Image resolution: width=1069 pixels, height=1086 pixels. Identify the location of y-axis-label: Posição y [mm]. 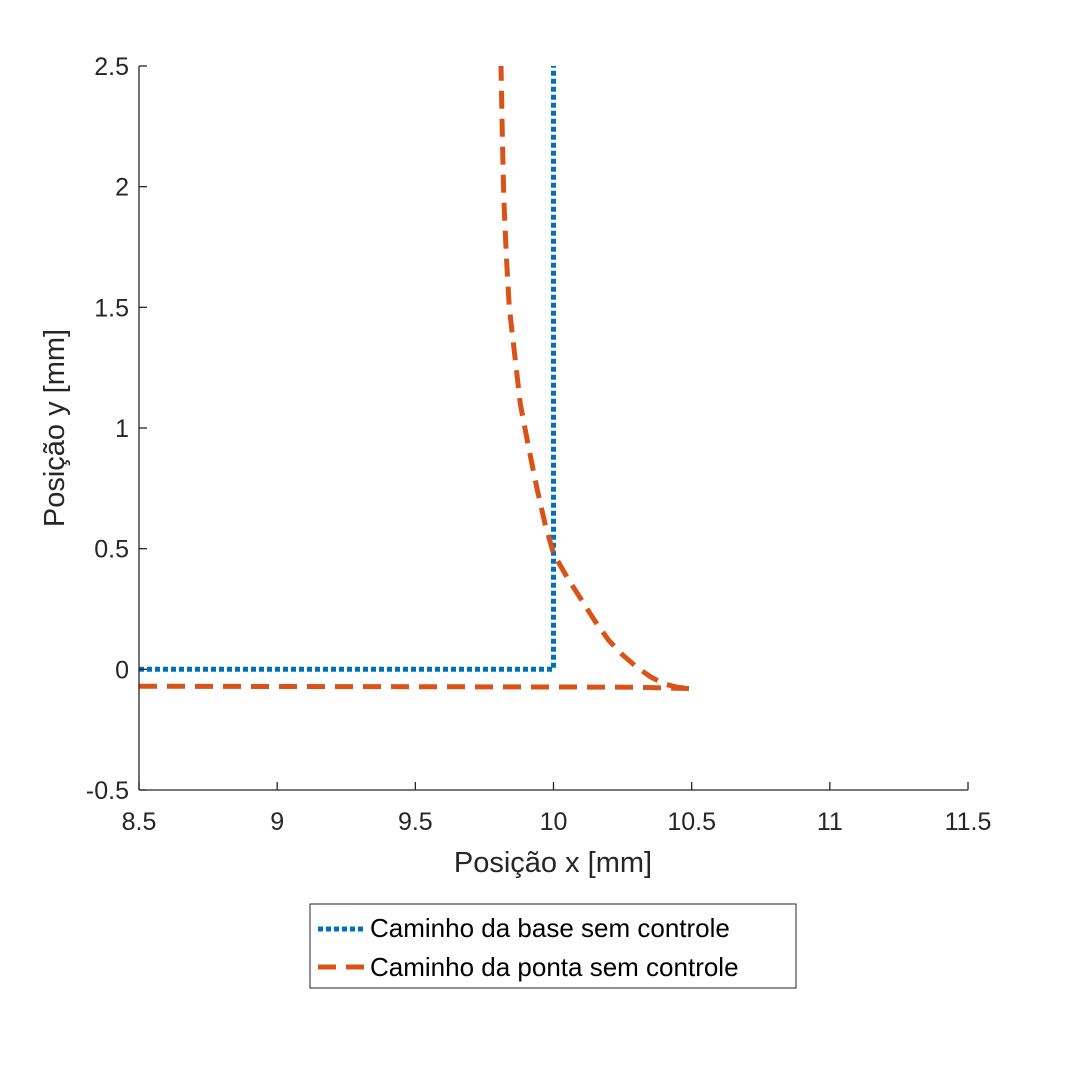
(55, 428).